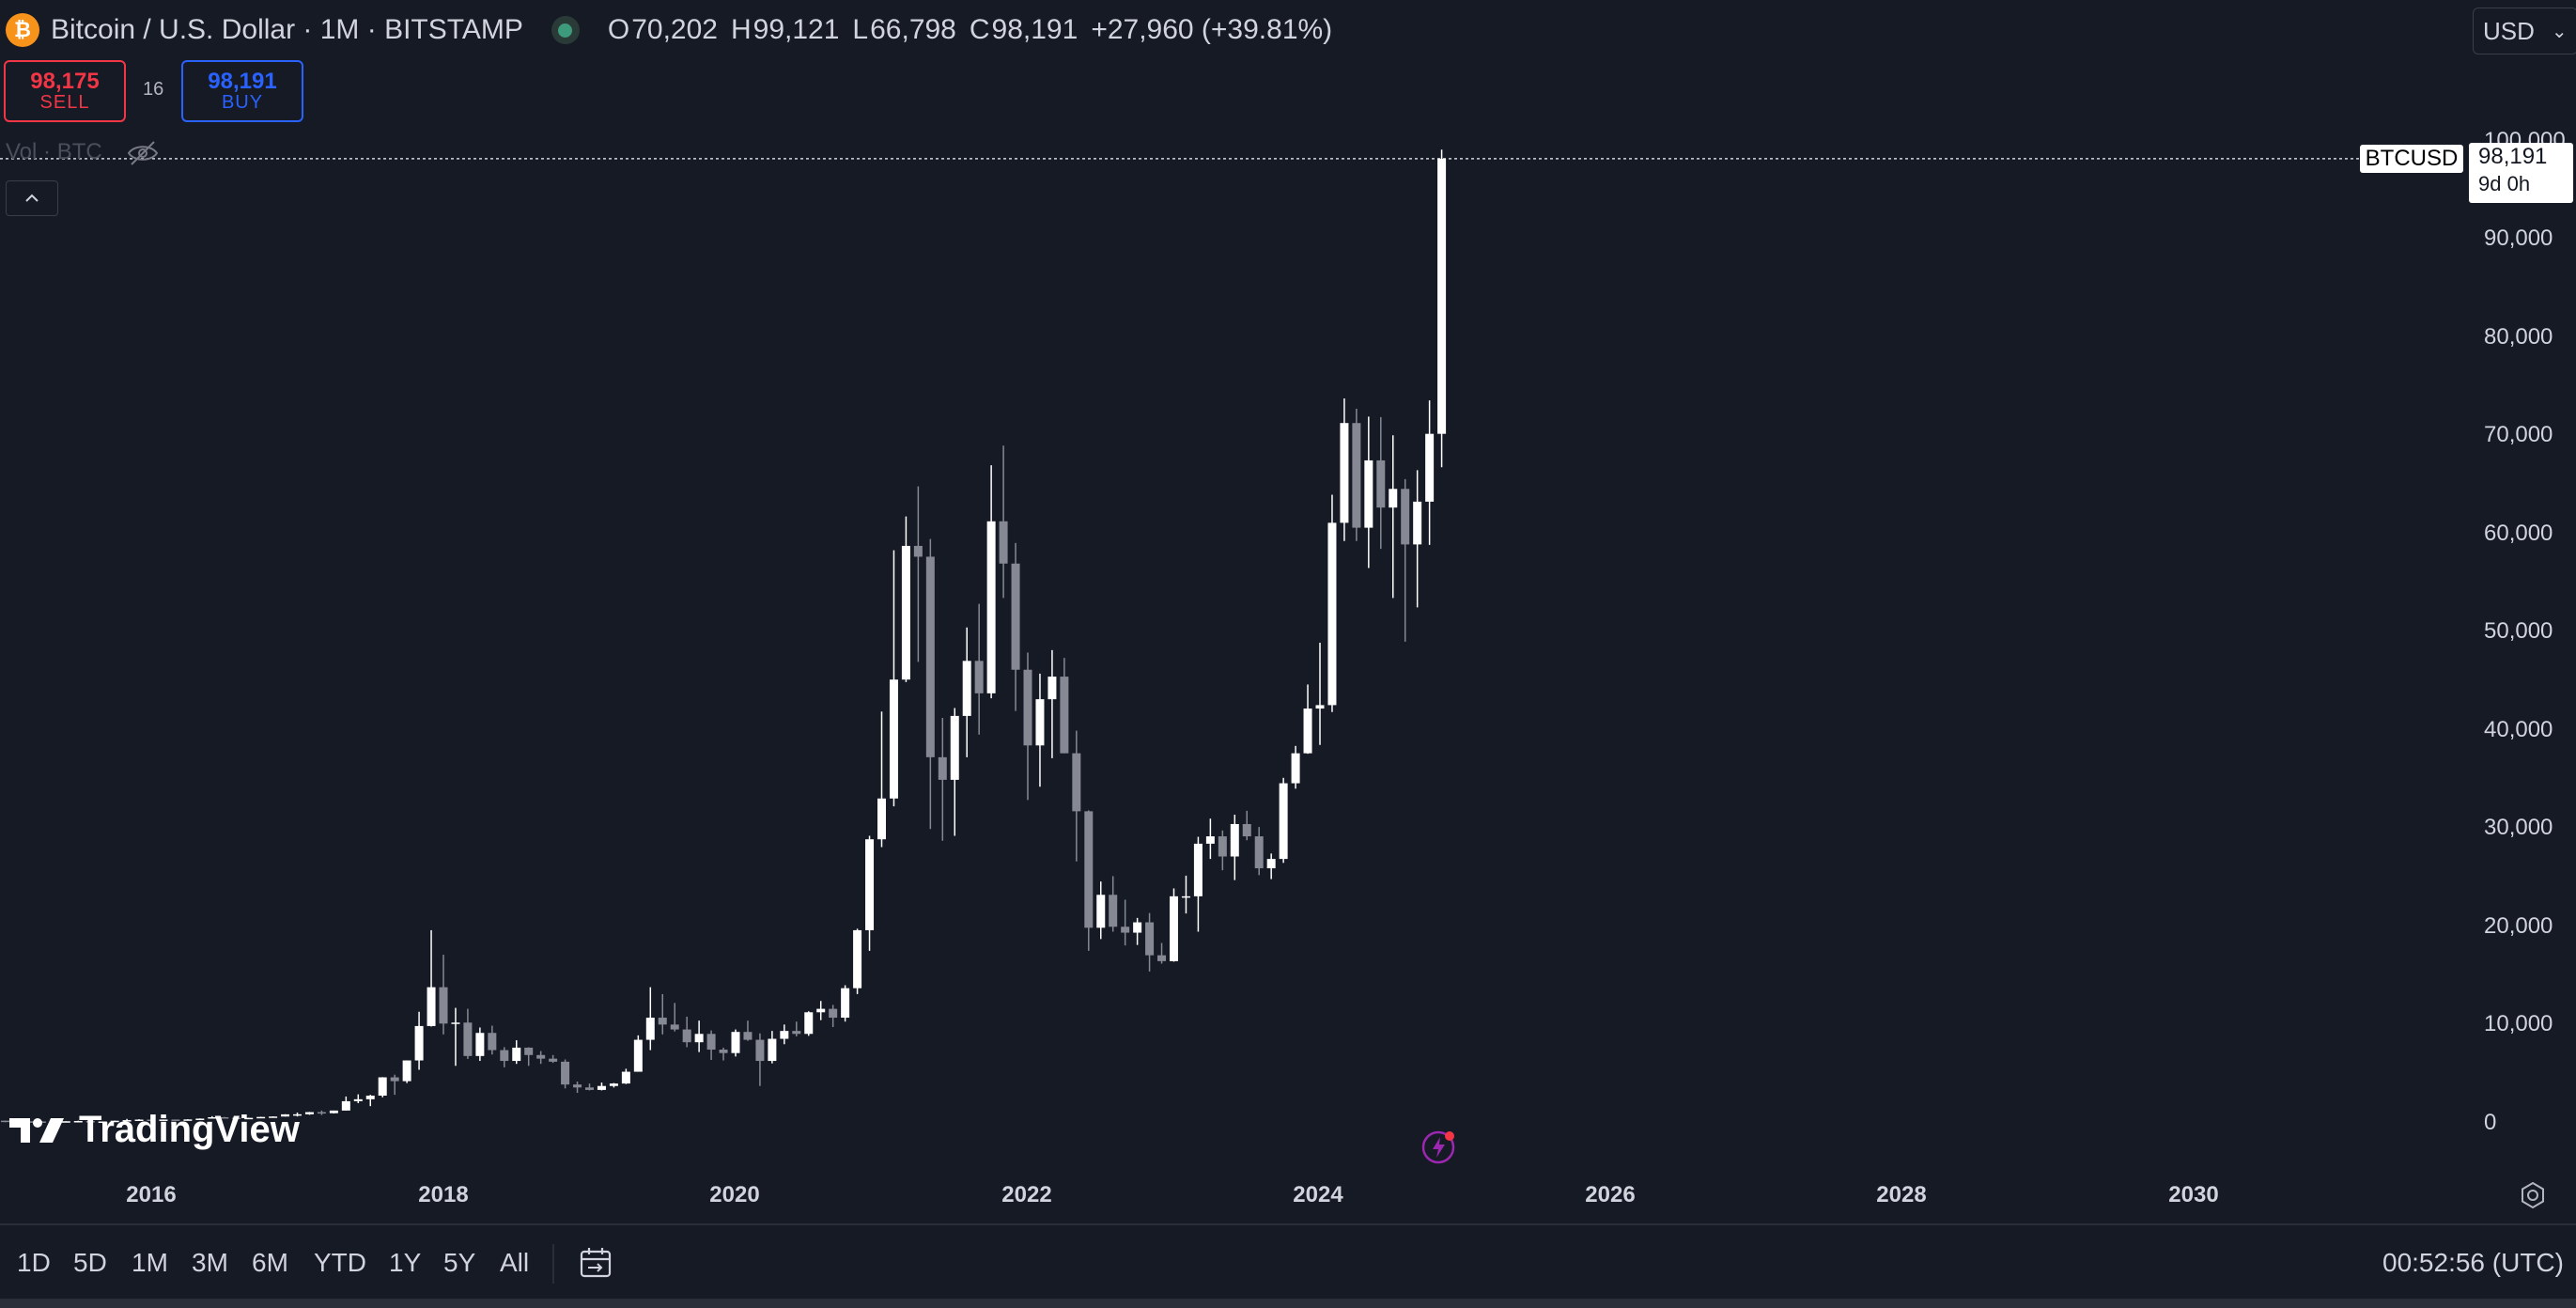  Describe the element at coordinates (150, 1262) in the screenshot. I see `range-1m-button: 1M` at that location.